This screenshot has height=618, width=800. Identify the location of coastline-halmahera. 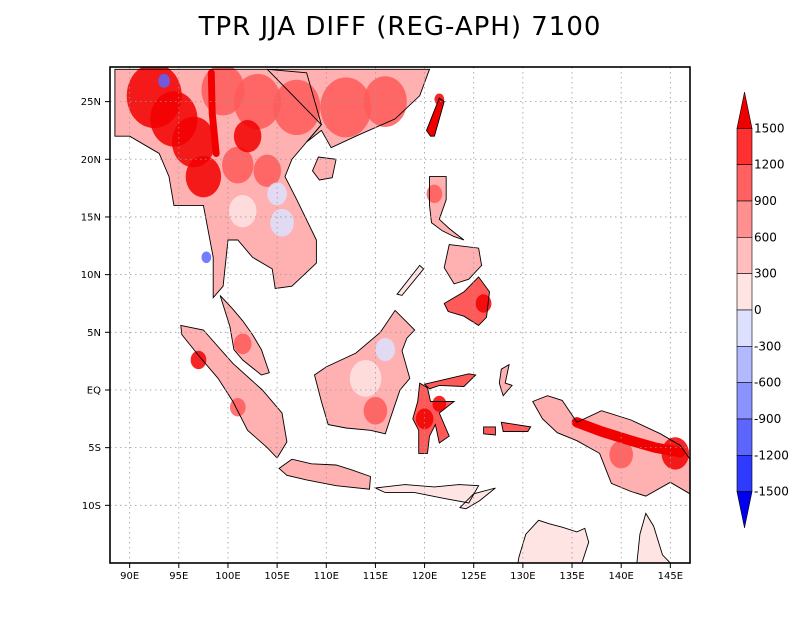
(505, 380).